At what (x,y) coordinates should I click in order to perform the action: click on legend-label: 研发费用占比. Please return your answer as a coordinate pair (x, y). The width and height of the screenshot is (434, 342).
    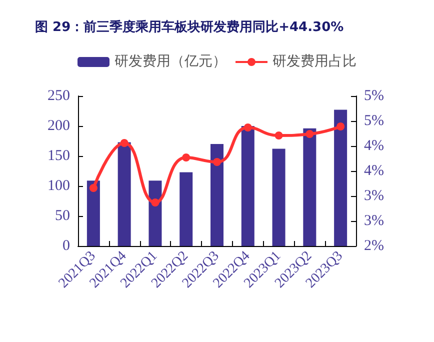
    Looking at the image, I should click on (314, 62).